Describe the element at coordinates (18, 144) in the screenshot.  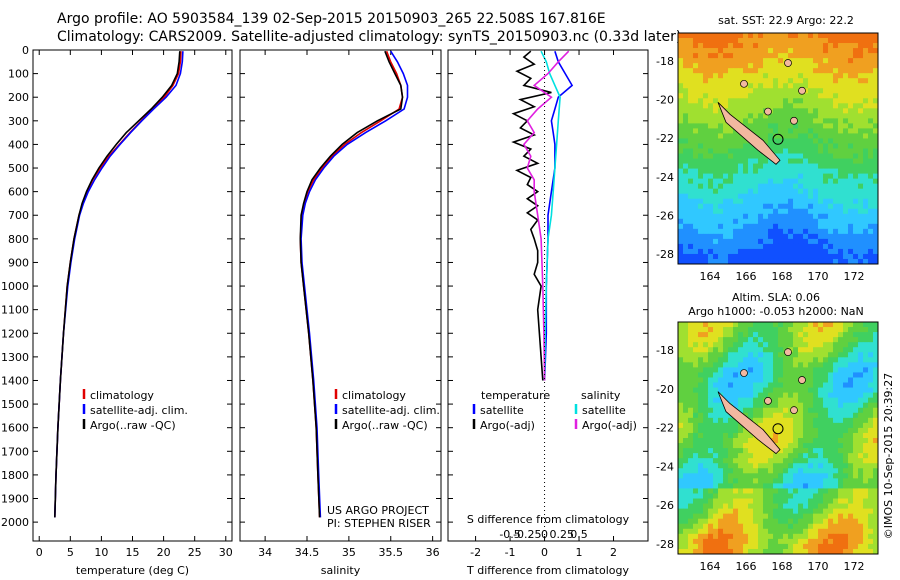
I see `y-tick-label: 400` at that location.